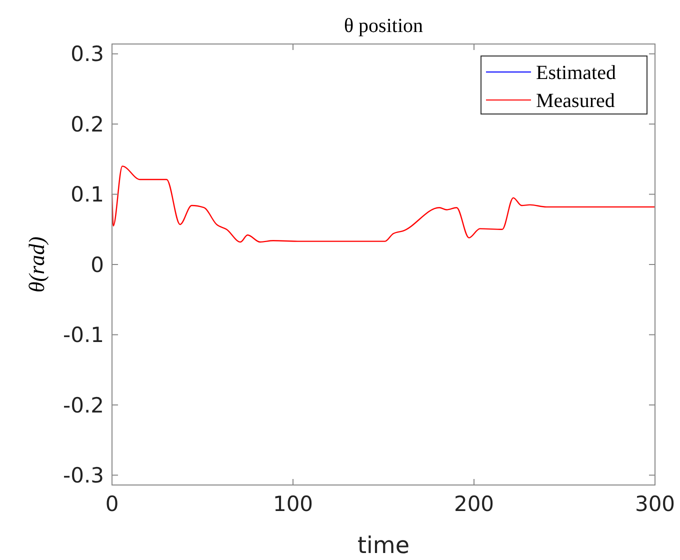 Image resolution: width=680 pixels, height=560 pixels. What do you see at coordinates (474, 504) in the screenshot?
I see `x-tick-label: 200` at bounding box center [474, 504].